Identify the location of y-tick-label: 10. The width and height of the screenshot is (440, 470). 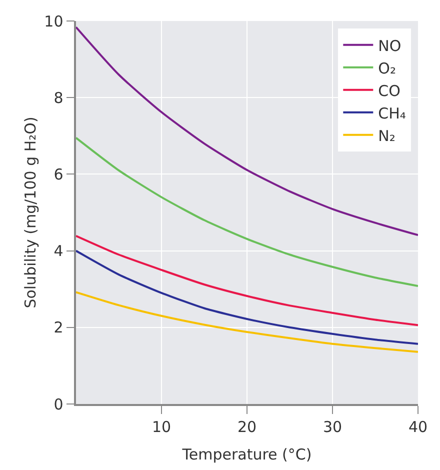
(54, 21).